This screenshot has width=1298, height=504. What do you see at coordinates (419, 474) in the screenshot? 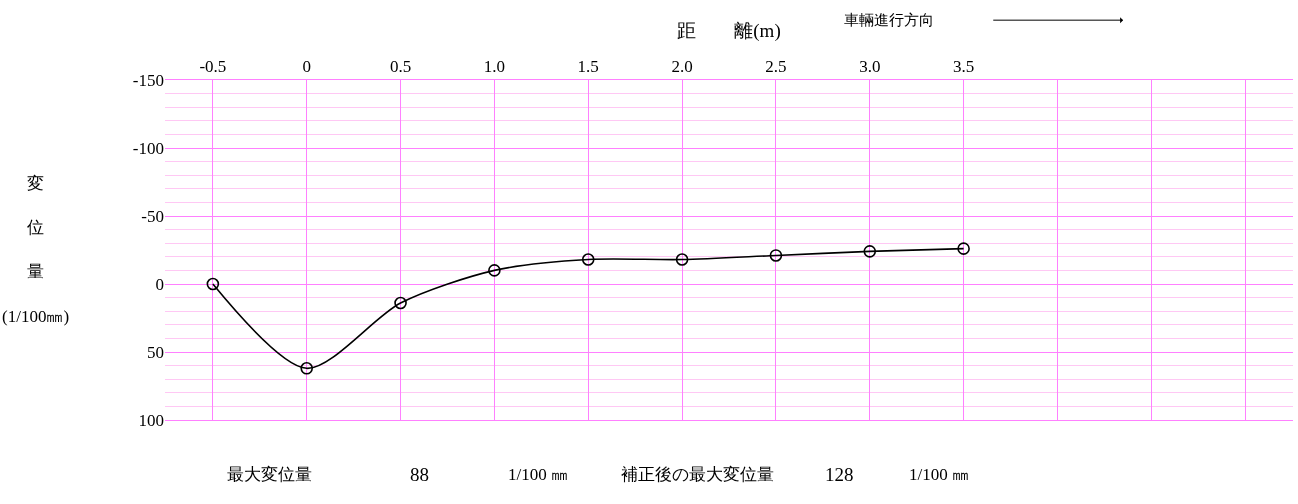
I see `text: 88` at bounding box center [419, 474].